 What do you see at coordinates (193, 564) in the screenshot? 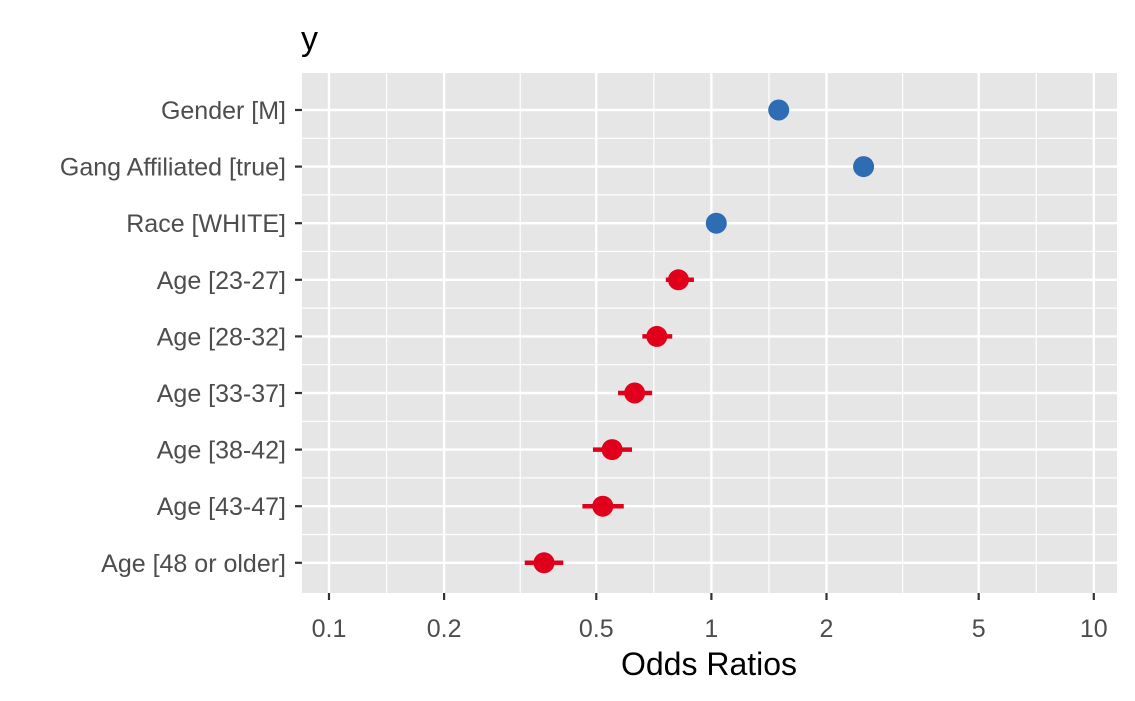
I see `y-tick-label: Age [48 or older]` at bounding box center [193, 564].